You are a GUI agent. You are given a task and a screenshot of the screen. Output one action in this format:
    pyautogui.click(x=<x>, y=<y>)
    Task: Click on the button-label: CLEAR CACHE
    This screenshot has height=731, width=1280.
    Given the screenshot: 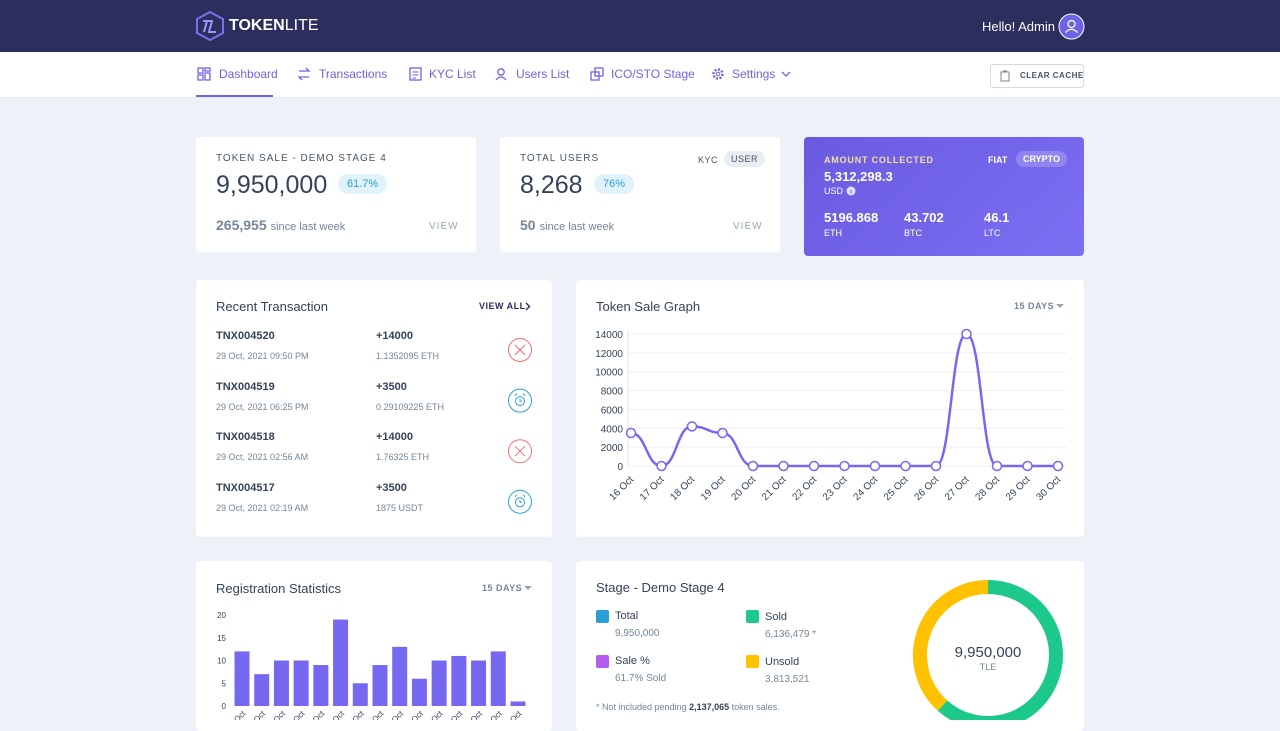 What is the action you would take?
    pyautogui.click(x=1052, y=75)
    